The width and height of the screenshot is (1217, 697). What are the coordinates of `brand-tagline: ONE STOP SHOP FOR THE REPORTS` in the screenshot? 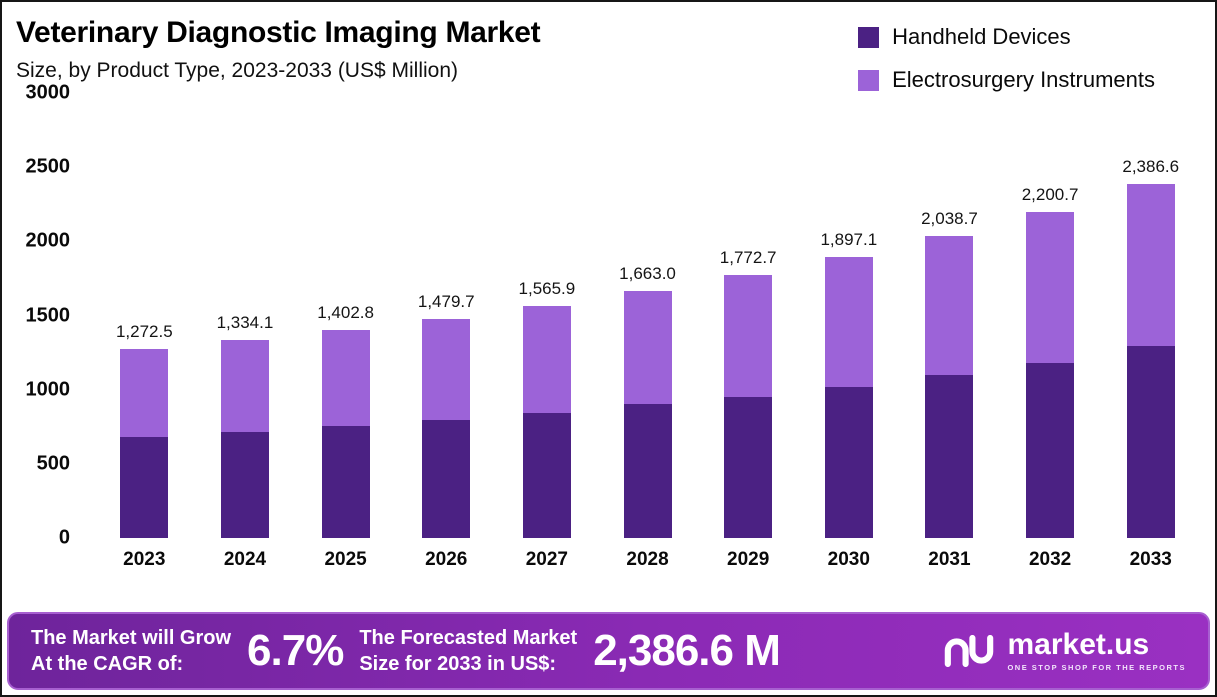 It's located at (1096, 667).